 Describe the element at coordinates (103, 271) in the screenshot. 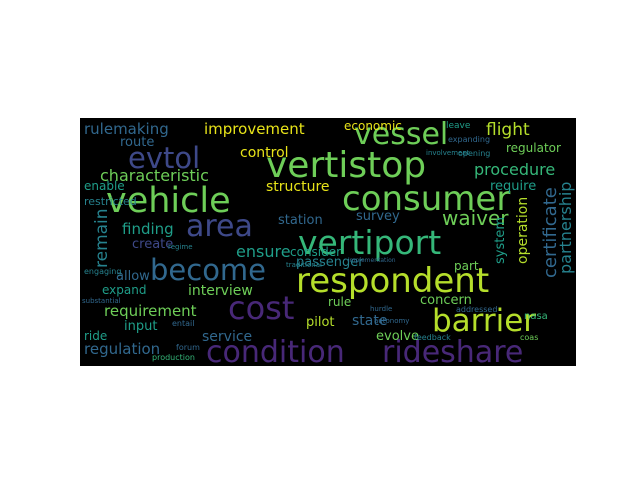

I see `word-engaging: engaging` at that location.